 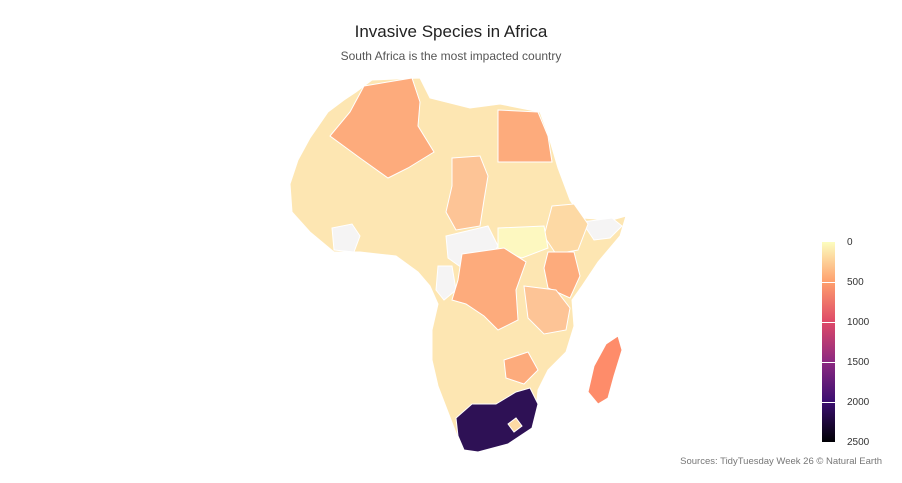 What do you see at coordinates (547, 310) in the screenshot?
I see `region-tanzania` at bounding box center [547, 310].